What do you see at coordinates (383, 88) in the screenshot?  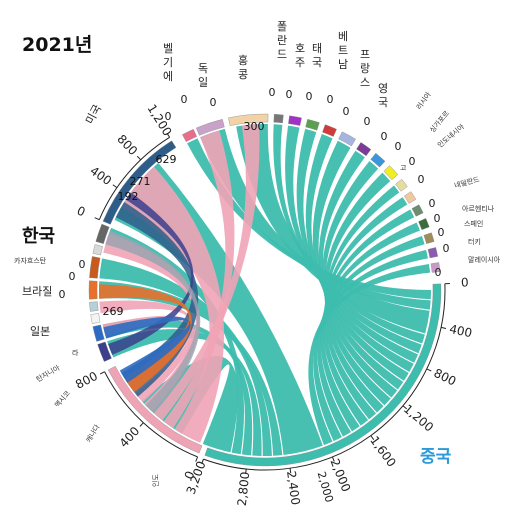 I see `label-gymq4-char: 영` at bounding box center [383, 88].